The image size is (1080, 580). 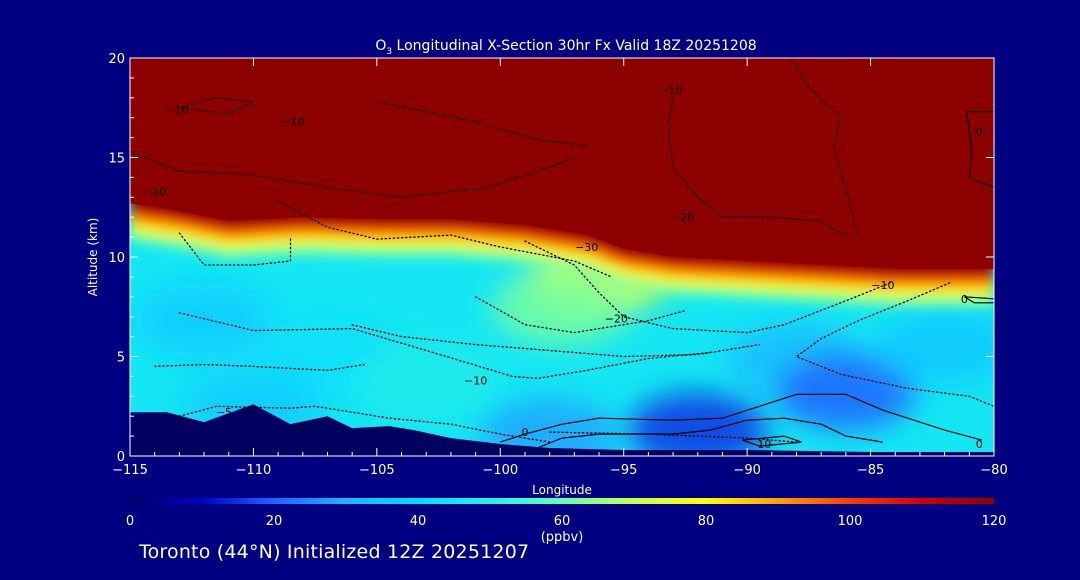 I want to click on x-tick-label: −110, so click(x=254, y=470).